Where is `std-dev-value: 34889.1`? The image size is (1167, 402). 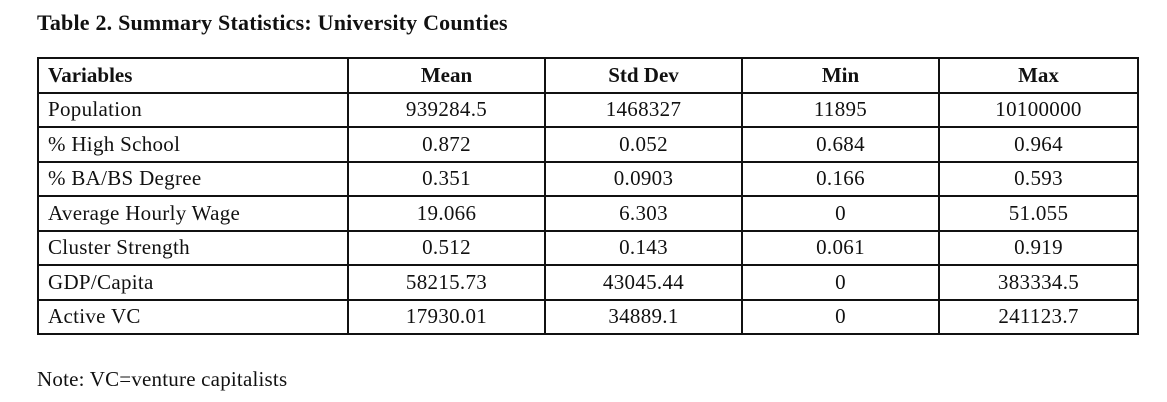
std-dev-value: 34889.1 is located at coordinates (643, 316).